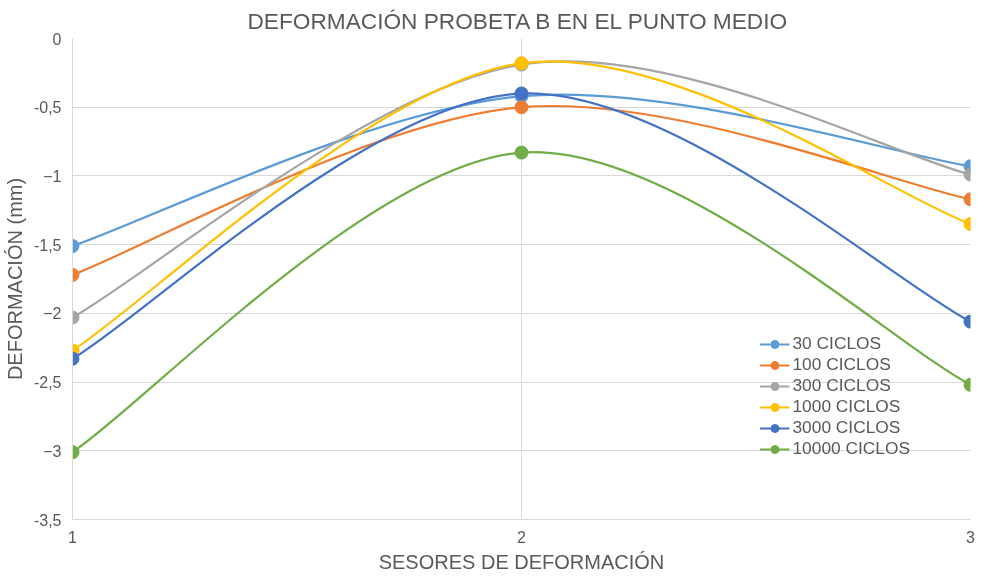  Describe the element at coordinates (841, 385) in the screenshot. I see `legend-label: 300 CICLOS` at that location.